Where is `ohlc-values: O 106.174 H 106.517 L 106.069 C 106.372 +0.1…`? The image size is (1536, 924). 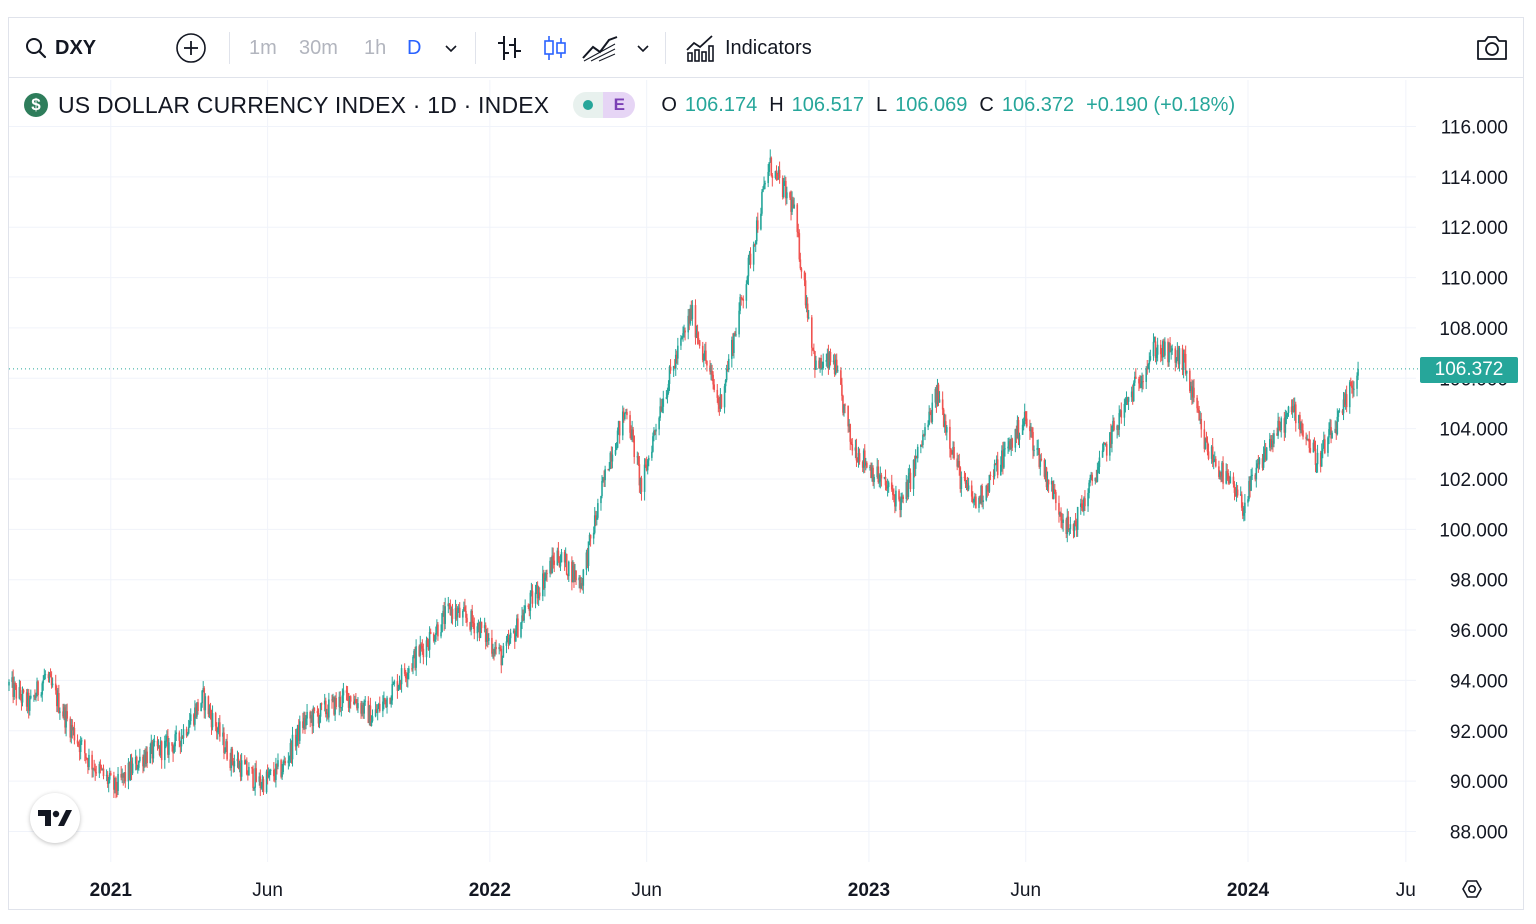
ohlc-values: O 106.174 H 106.517 L 106.069 C 106.372 +0.1… is located at coordinates (950, 105).